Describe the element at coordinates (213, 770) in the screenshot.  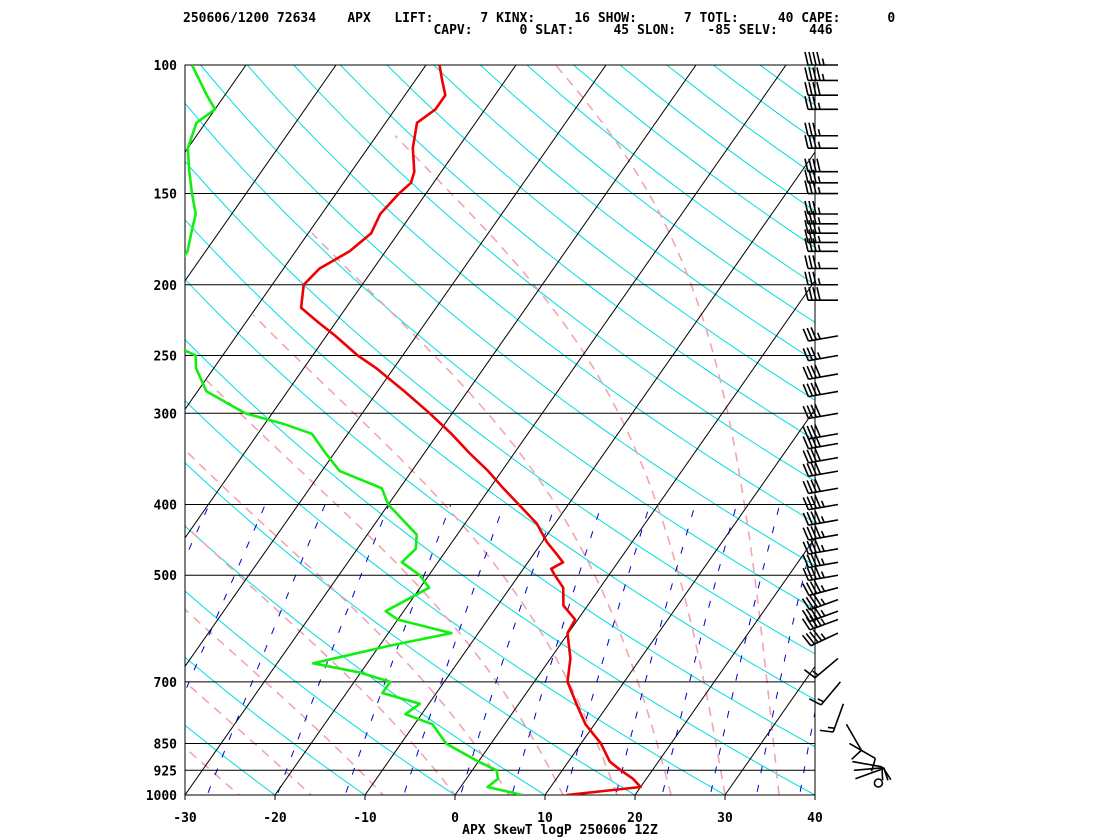
I see `moist-adiabat-line` at that location.